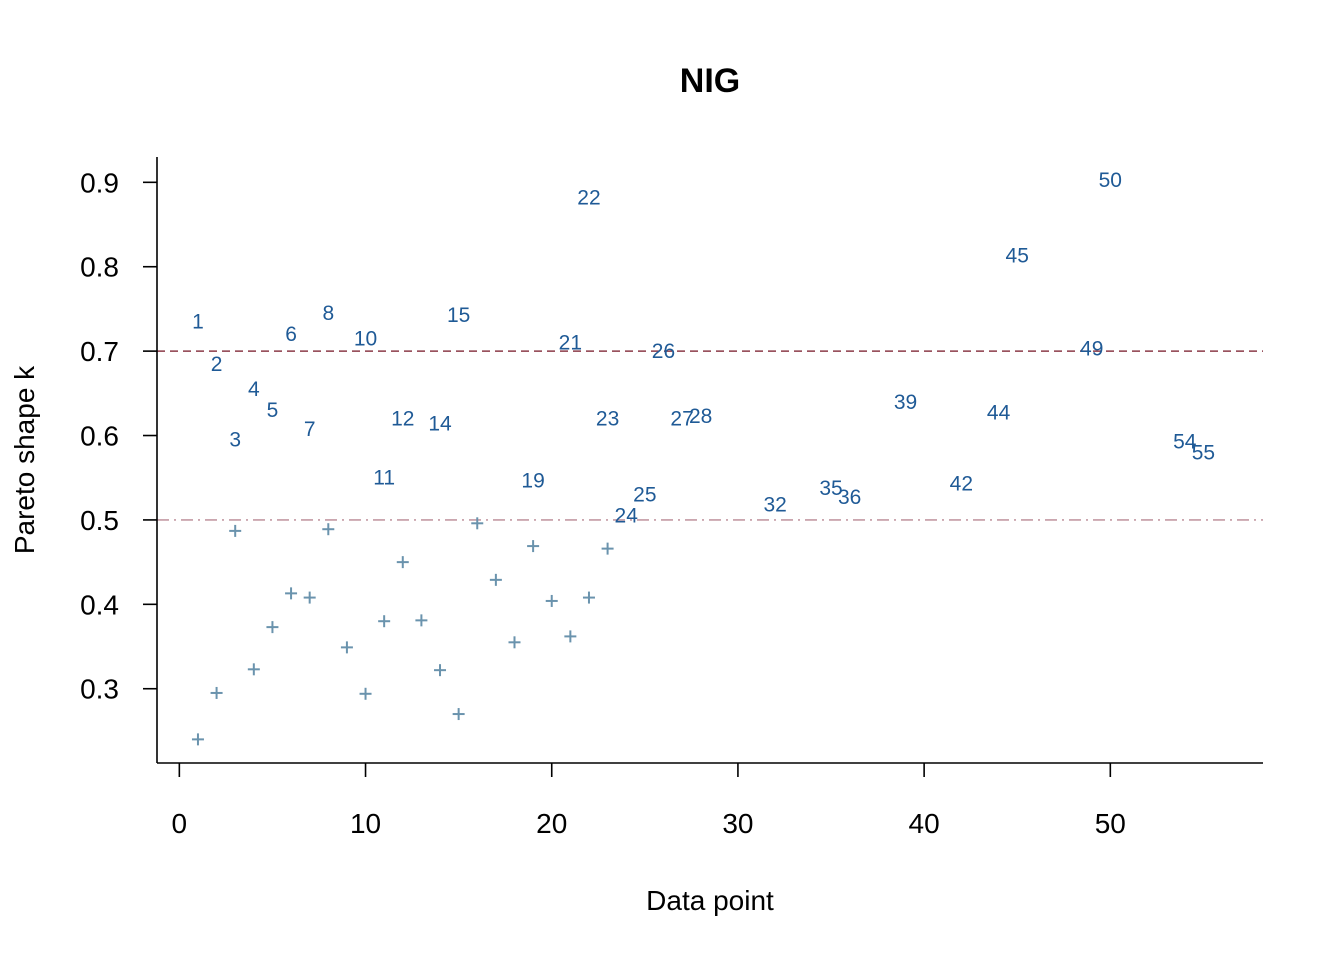  Describe the element at coordinates (700, 416) in the screenshot. I see `point-label: 28` at that location.